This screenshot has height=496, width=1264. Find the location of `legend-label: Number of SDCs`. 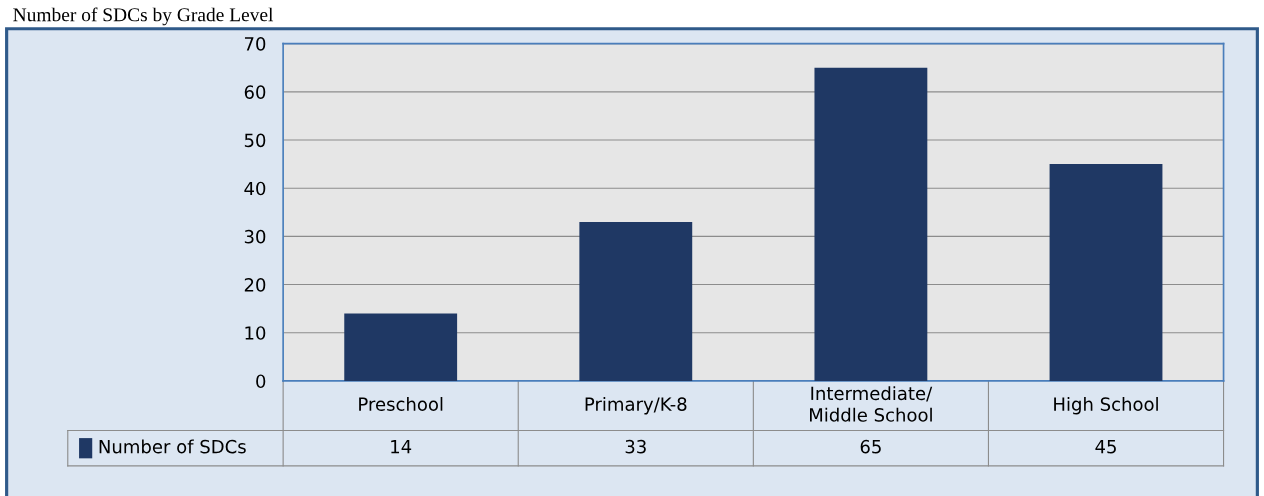

legend-label: Number of SDCs is located at coordinates (172, 446).